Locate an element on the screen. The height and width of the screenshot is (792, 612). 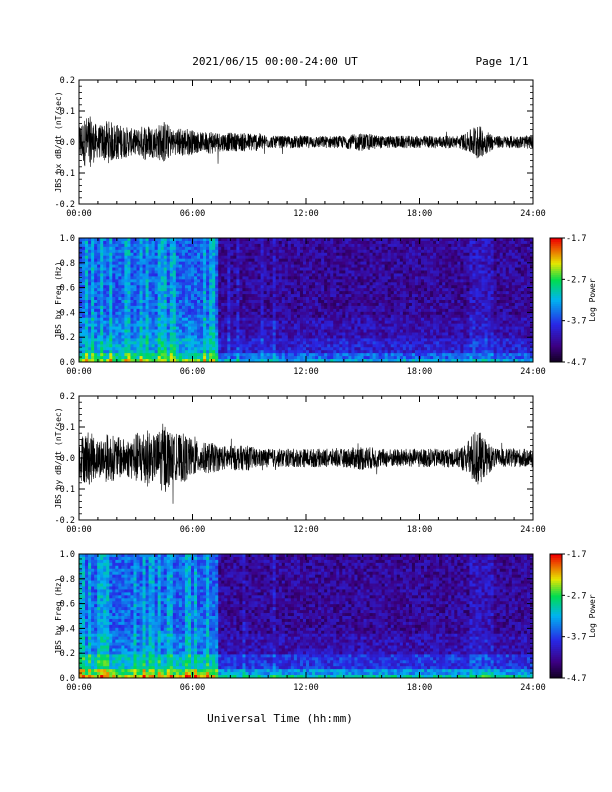
x-tick-label: 12:00 is located at coordinates (306, 372).